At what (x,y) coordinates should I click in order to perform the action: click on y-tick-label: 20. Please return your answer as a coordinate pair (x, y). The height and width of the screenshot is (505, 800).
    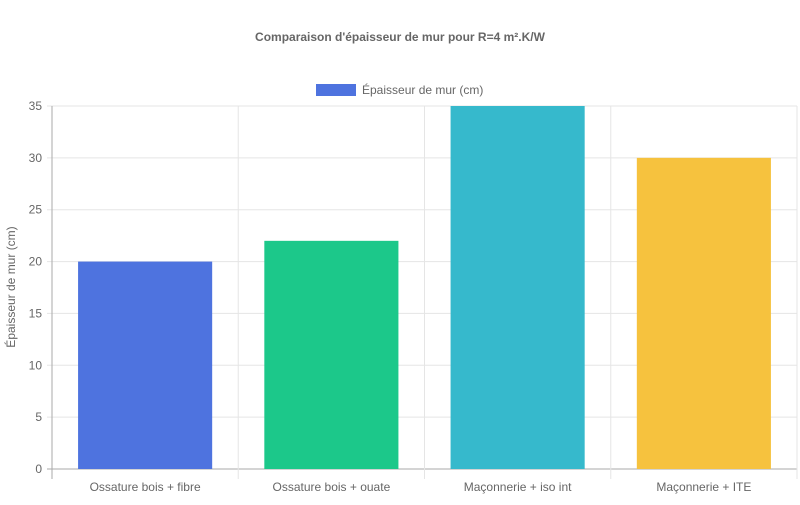
    Looking at the image, I should click on (36, 262).